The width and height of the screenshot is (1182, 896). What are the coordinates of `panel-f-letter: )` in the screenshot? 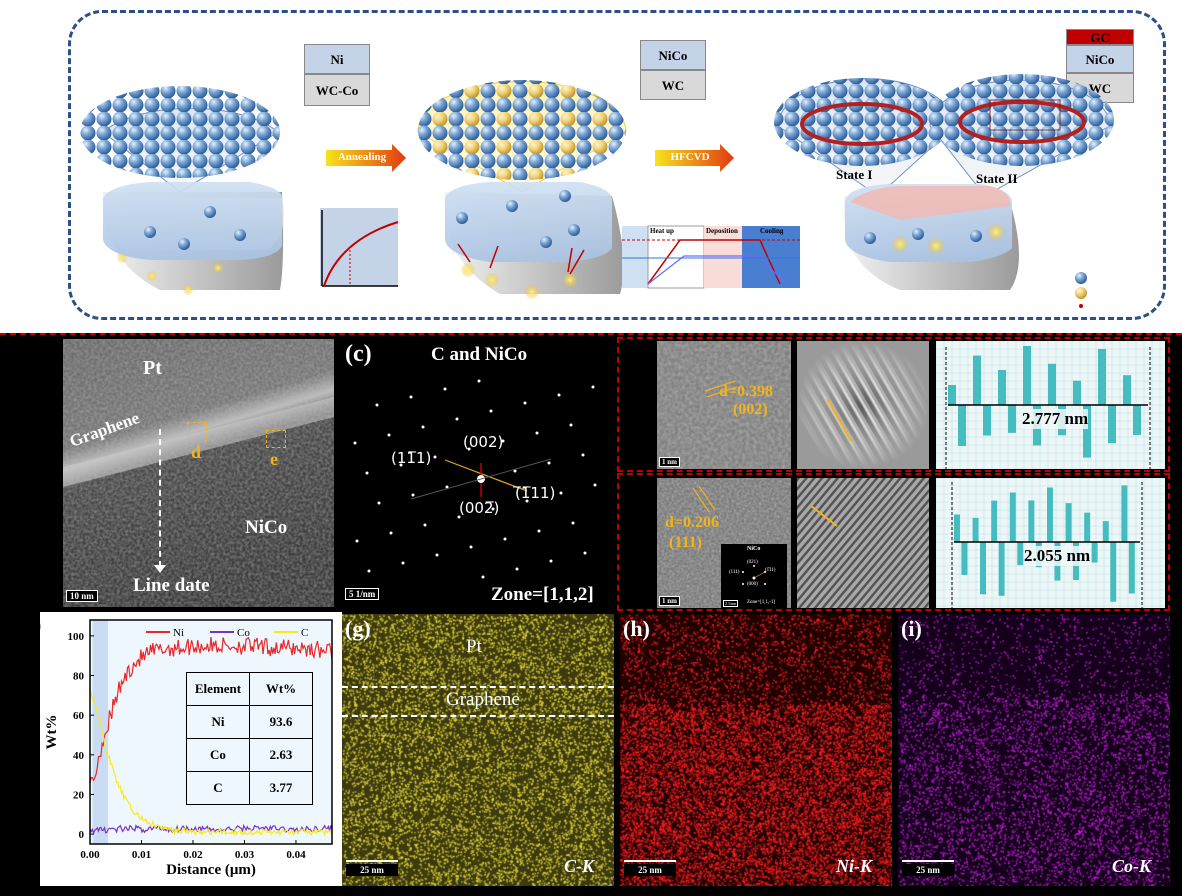 It's located at (38, 624).